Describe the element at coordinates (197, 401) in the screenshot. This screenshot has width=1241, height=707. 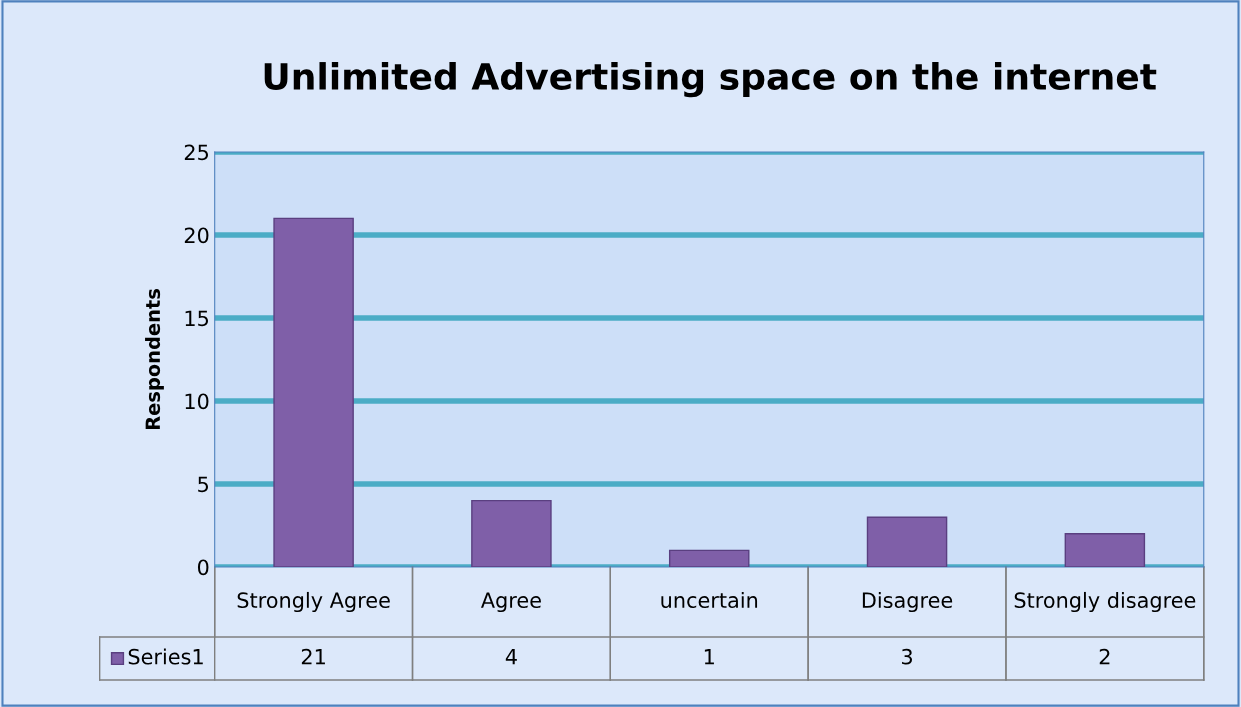
I see `y-tick-label: 10` at that location.